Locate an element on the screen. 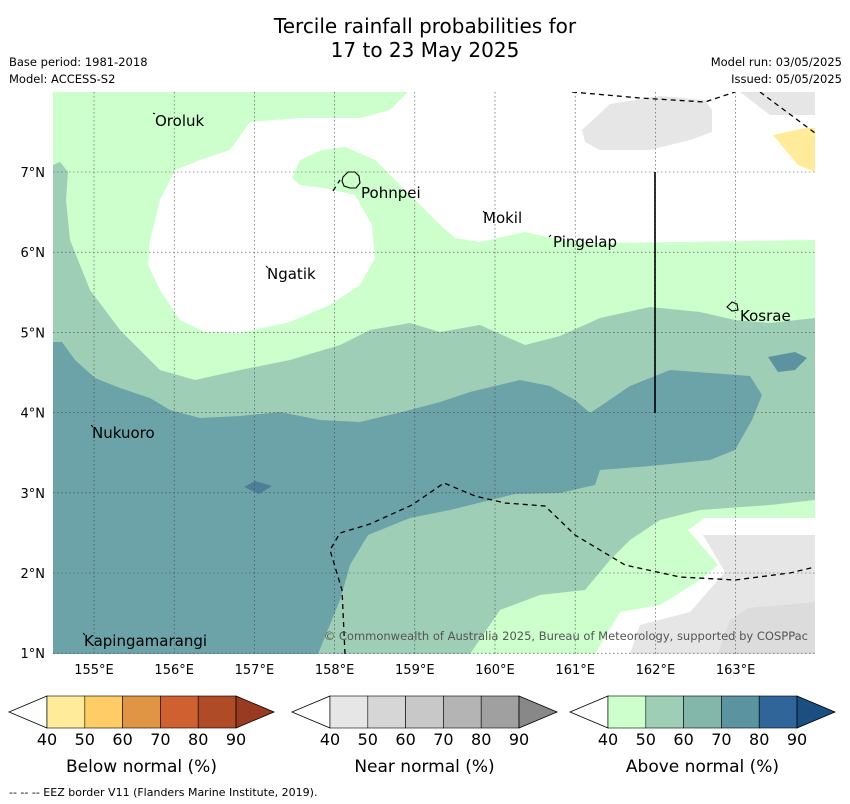 The image size is (850, 804). kosrae-island-outline is located at coordinates (732, 306).